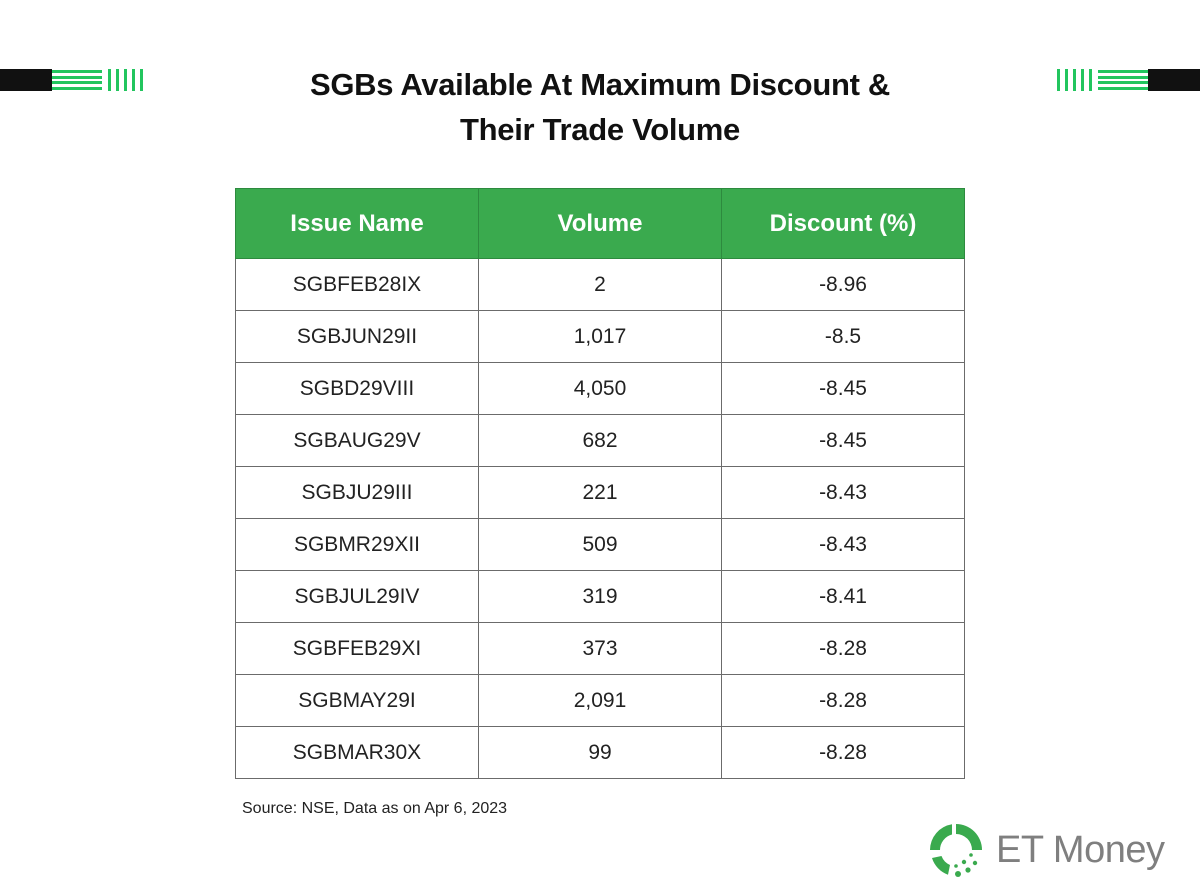  I want to click on cell-issue-name: SGBMAY29I, so click(357, 700).